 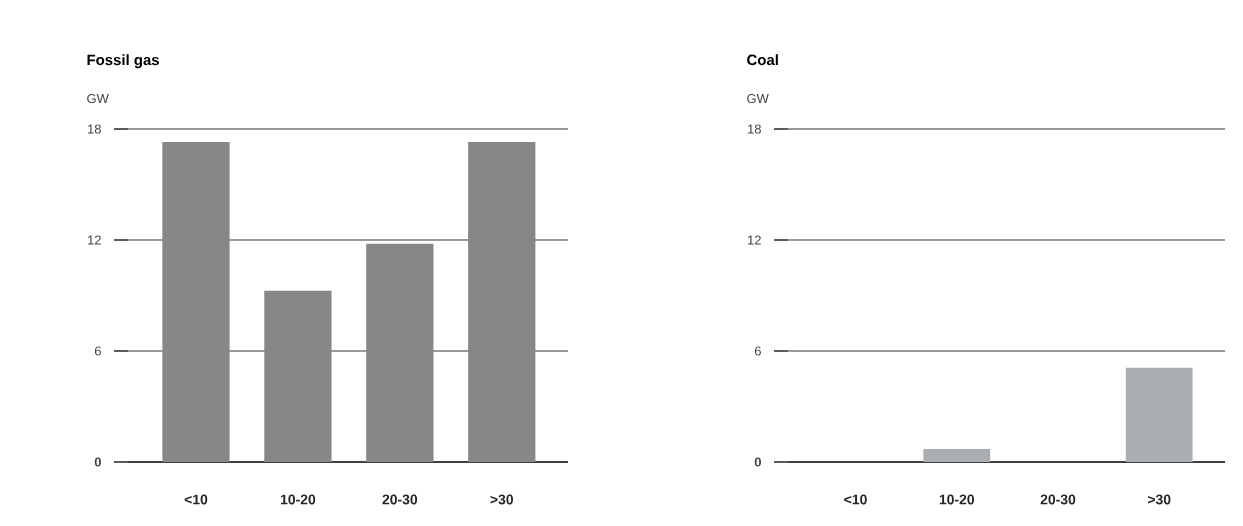 I want to click on chart-title: Fossil gas, so click(x=123, y=61).